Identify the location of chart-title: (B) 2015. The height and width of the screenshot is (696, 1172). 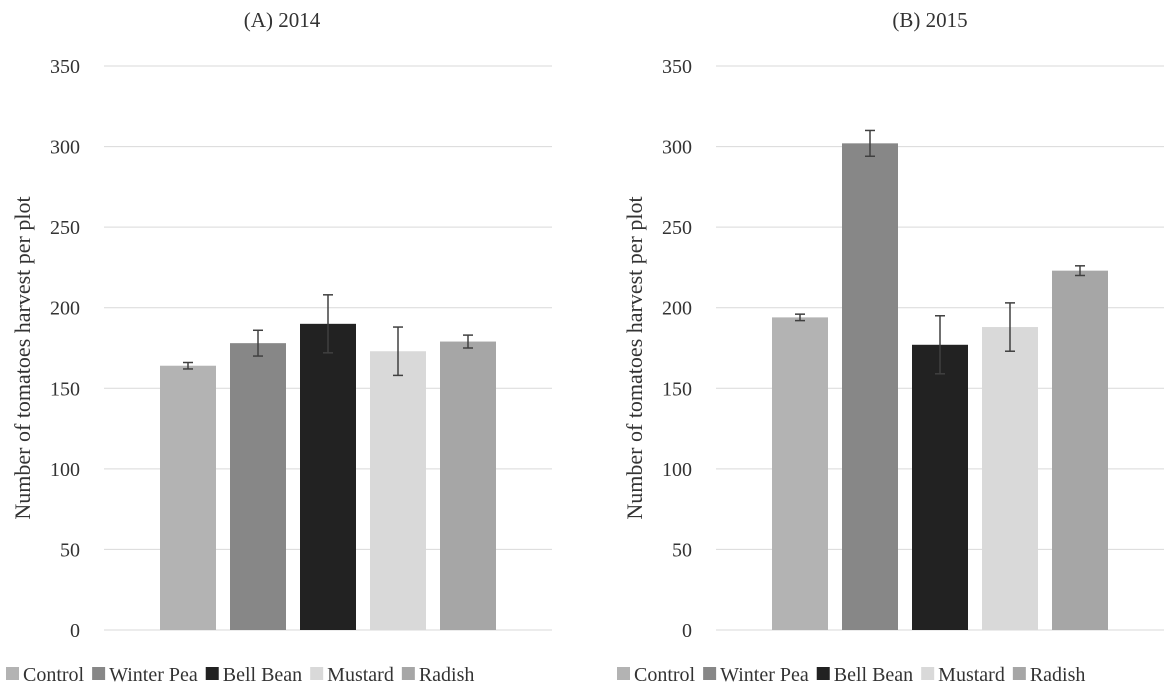
(929, 20).